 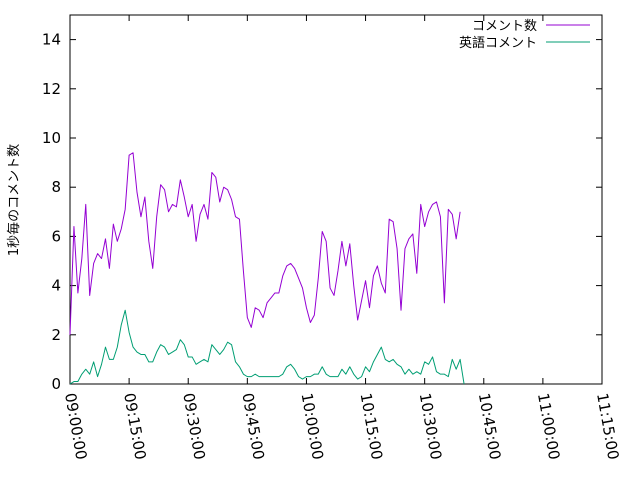 What do you see at coordinates (51, 40) in the screenshot?
I see `y-tick-label: 14` at bounding box center [51, 40].